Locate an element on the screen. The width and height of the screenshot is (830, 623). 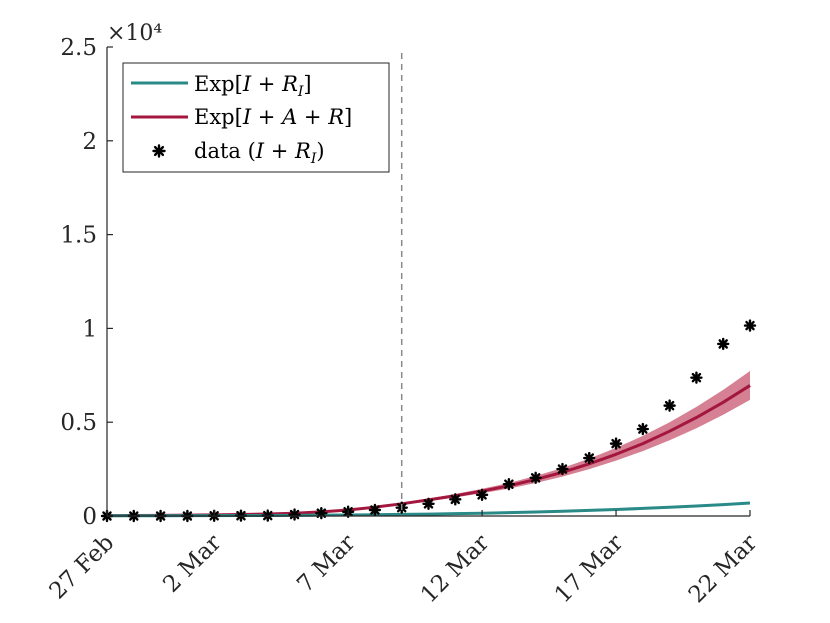
y-tick-label: 2 is located at coordinates (89, 142).